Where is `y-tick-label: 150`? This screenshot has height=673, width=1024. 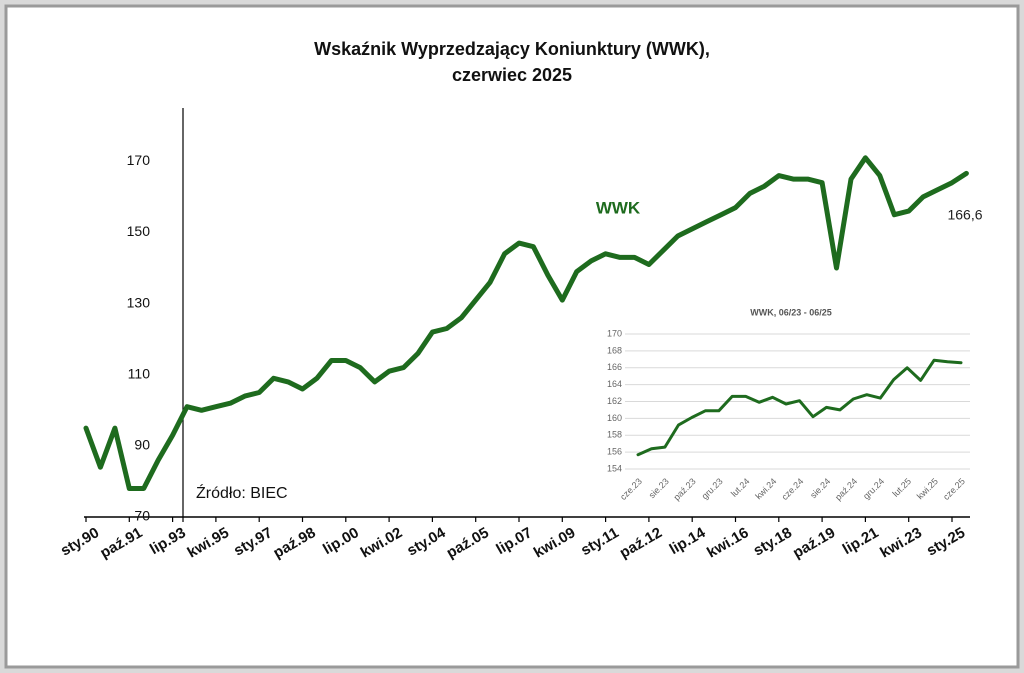
y-tick-label: 150 is located at coordinates (139, 231).